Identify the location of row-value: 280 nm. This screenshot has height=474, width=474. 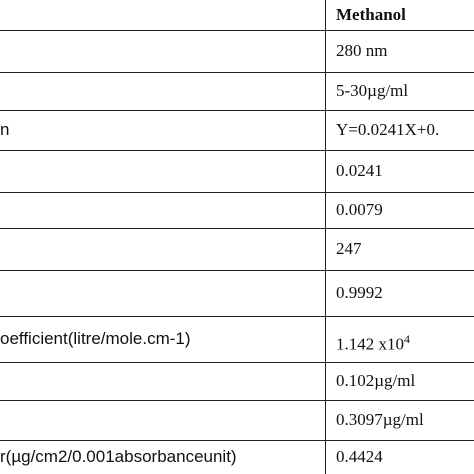
(361, 51).